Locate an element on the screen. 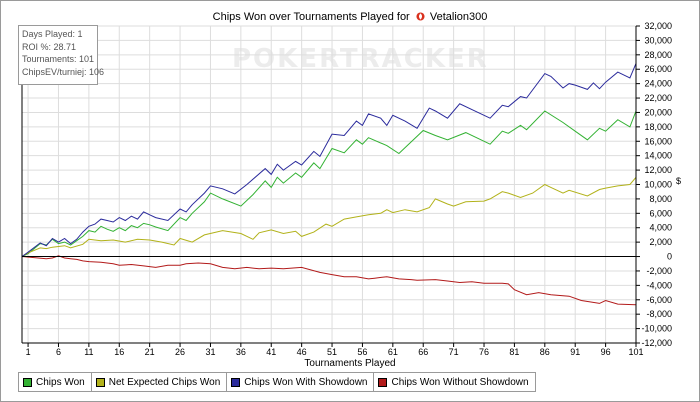 This screenshot has height=402, width=700. stat-tournaments: Tournaments: 101 is located at coordinates (58, 59).